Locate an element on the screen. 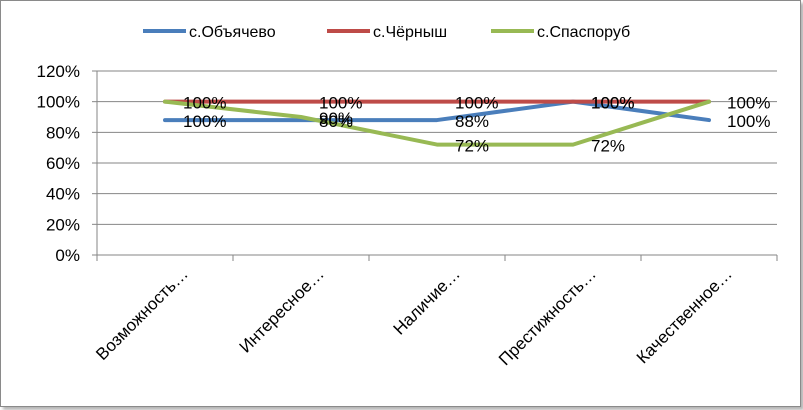 The height and width of the screenshot is (410, 803). legend: с.Объячево с.Чёрныш с.Спаспоруб is located at coordinates (386, 32).